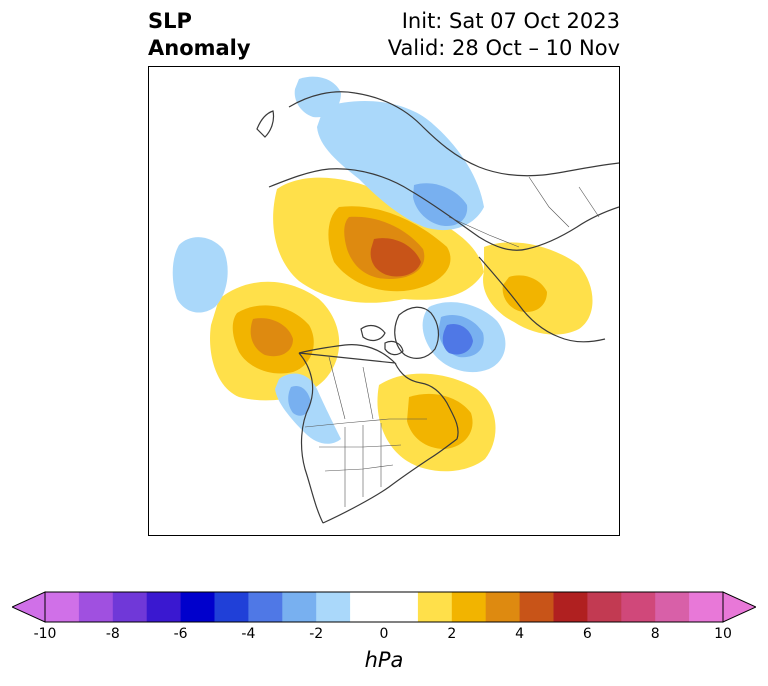  I want to click on colorbar-unit-label: hPa, so click(384, 660).